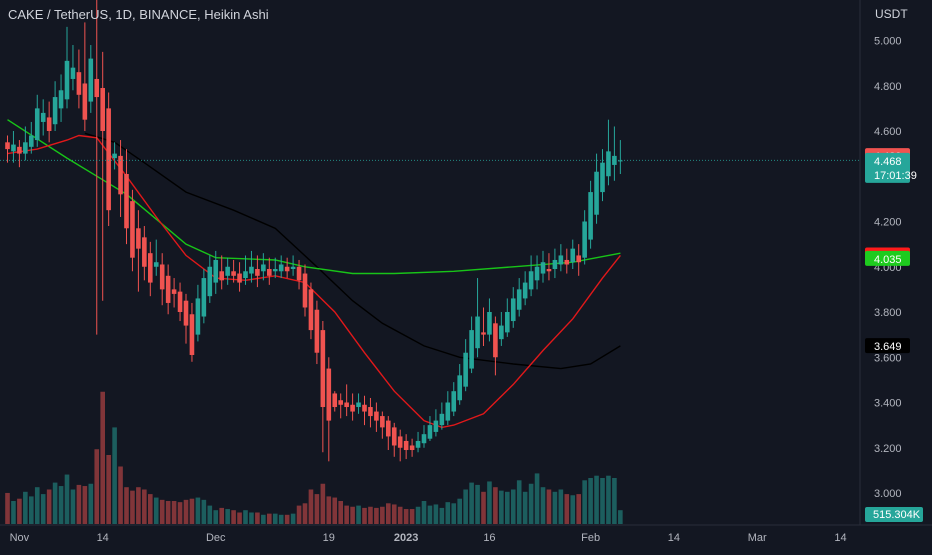 The width and height of the screenshot is (932, 555). What do you see at coordinates (406, 538) in the screenshot?
I see `x-tick-label: 2023` at bounding box center [406, 538].